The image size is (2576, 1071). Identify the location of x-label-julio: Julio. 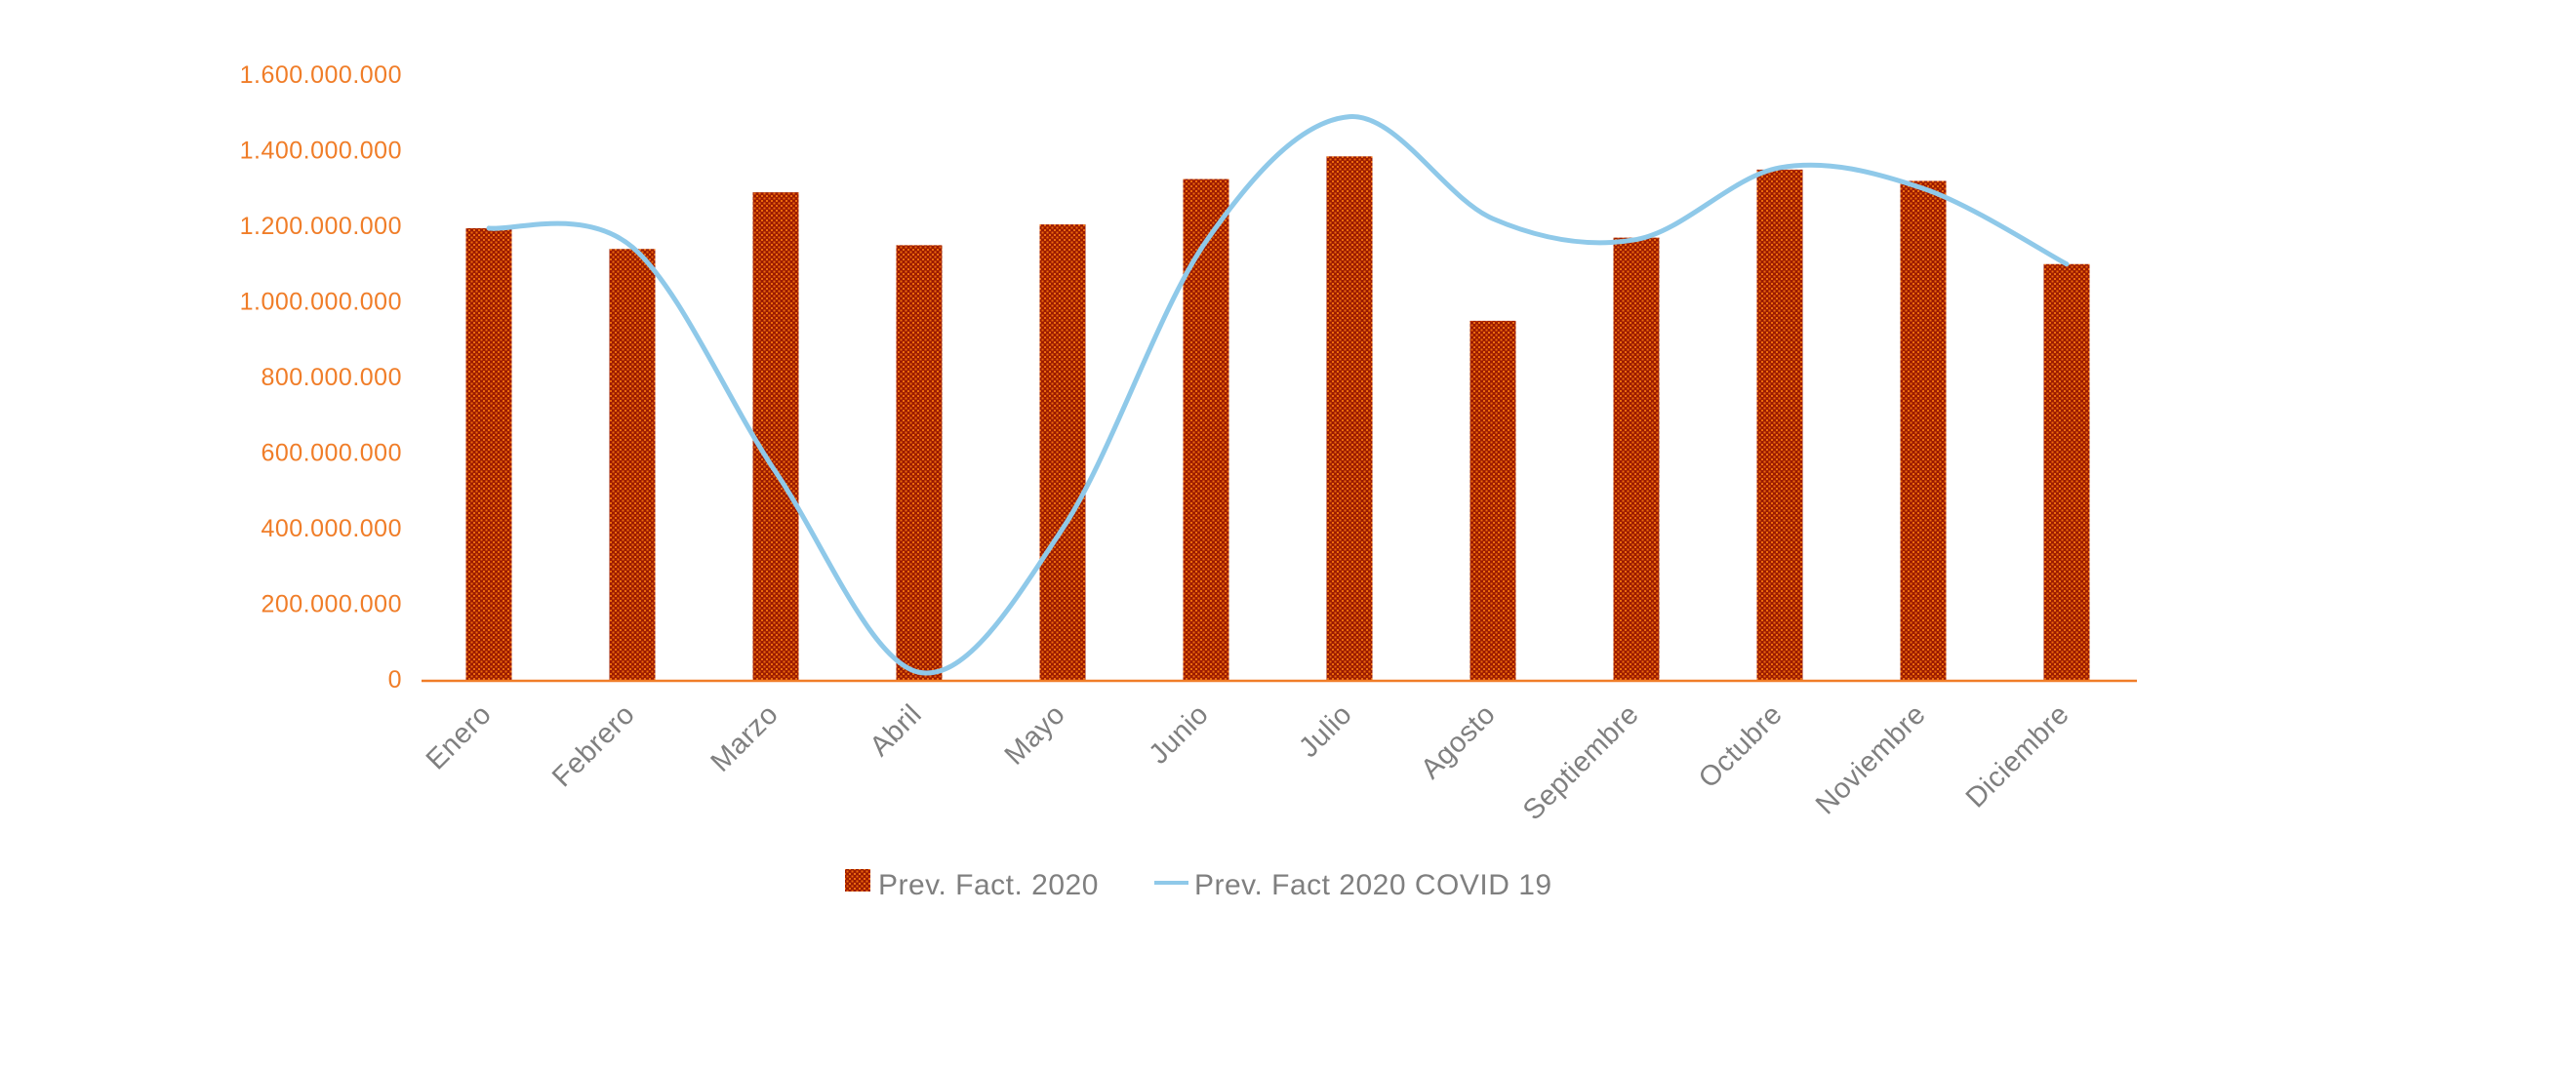
(1325, 731).